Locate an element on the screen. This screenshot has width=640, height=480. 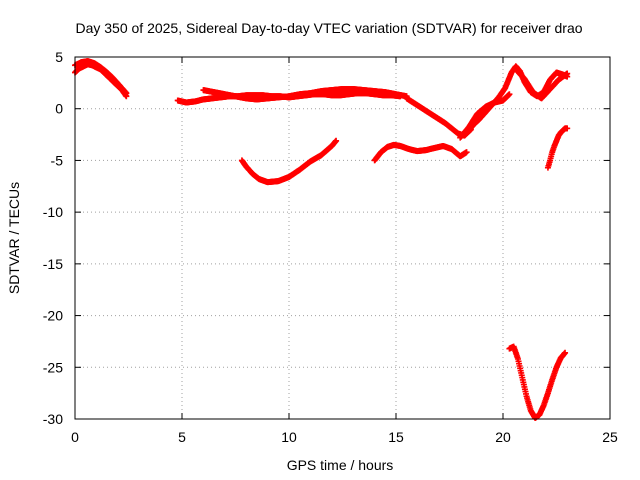
y-tick-label: -5 is located at coordinates (57, 160).